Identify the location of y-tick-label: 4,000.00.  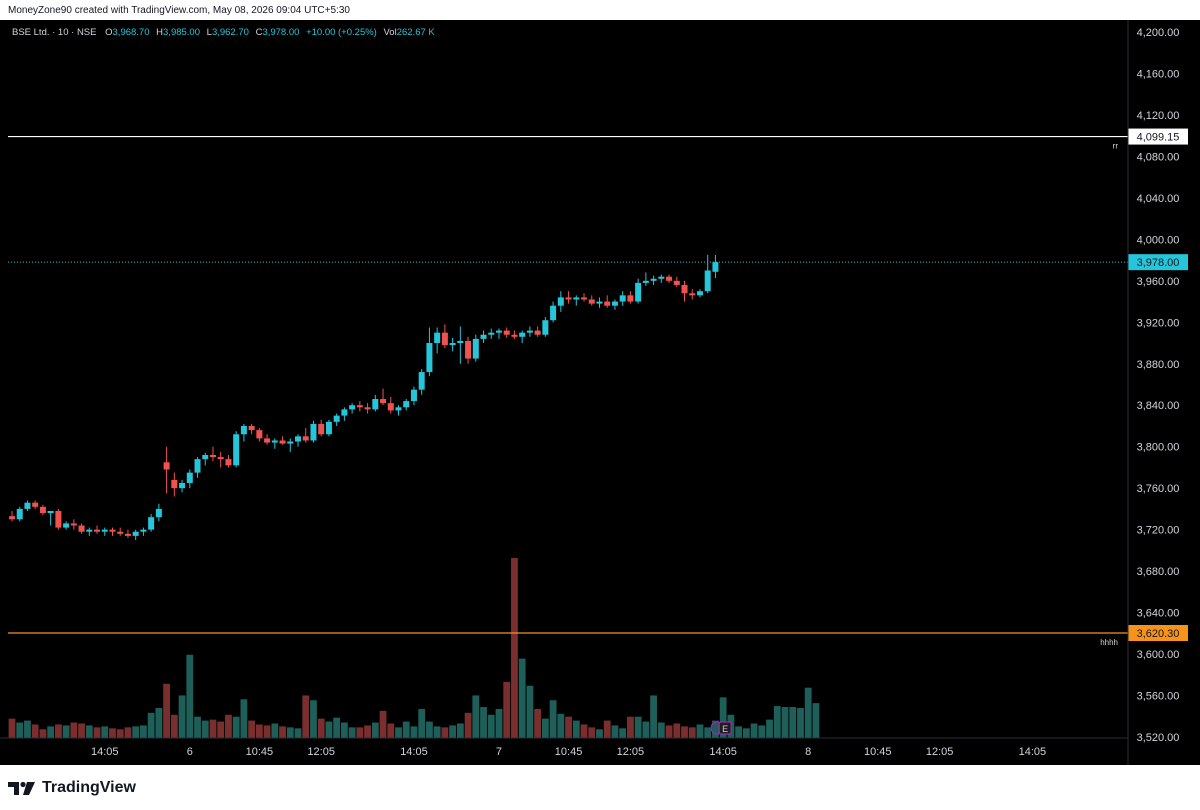
(1158, 240).